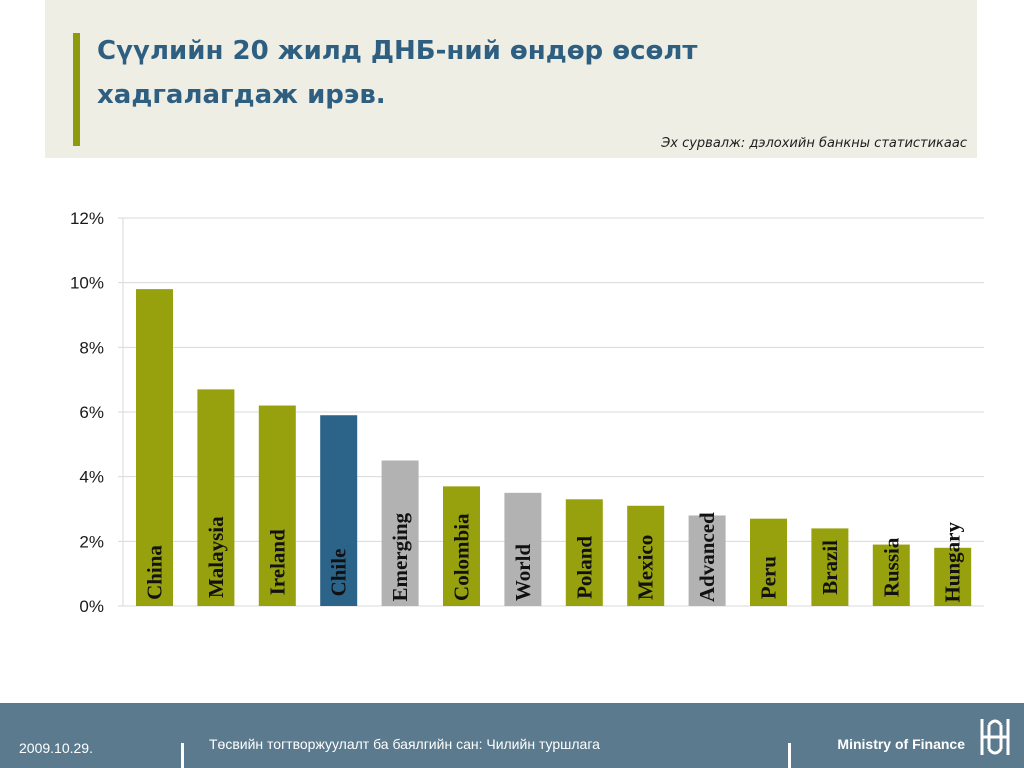 The image size is (1024, 768). Describe the element at coordinates (277, 562) in the screenshot. I see `bar-label-ireland: Ireland` at that location.